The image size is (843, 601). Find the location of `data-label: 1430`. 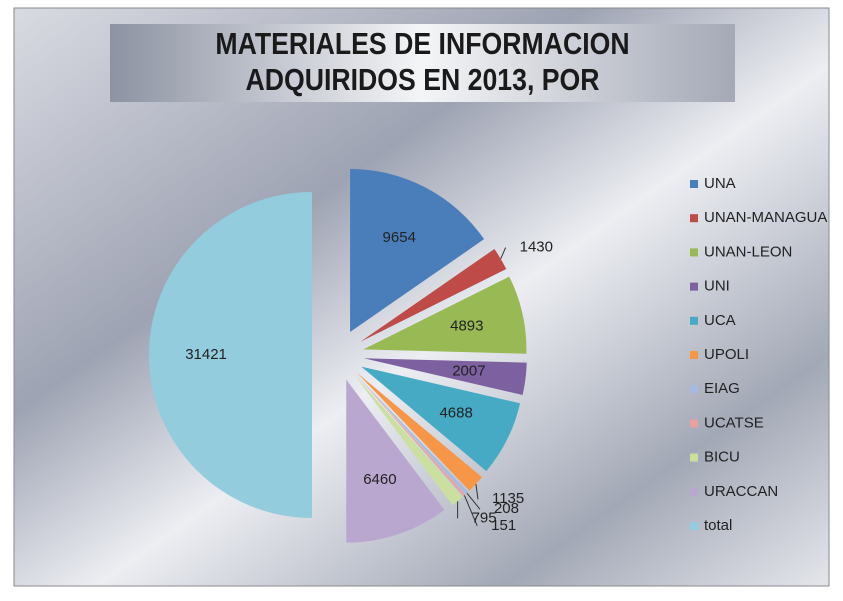

data-label: 1430 is located at coordinates (536, 247).